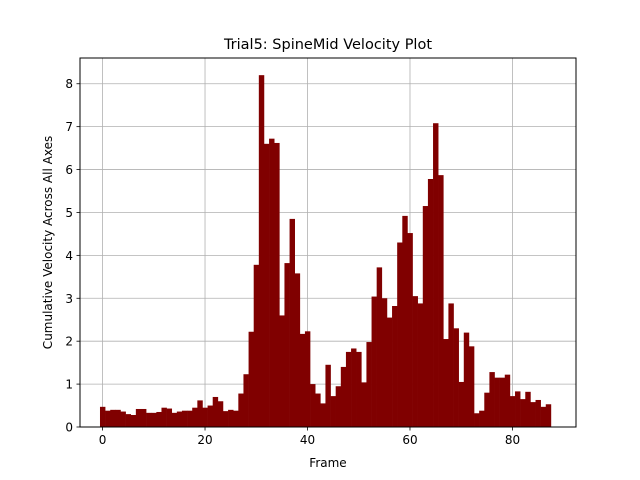 This screenshot has height=480, width=640. I want to click on y-tick-label: 4, so click(69, 256).